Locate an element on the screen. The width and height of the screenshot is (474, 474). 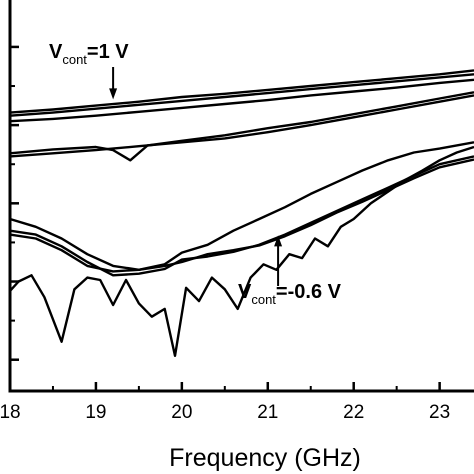
x-tick-label-19: 19 is located at coordinates (95, 412).